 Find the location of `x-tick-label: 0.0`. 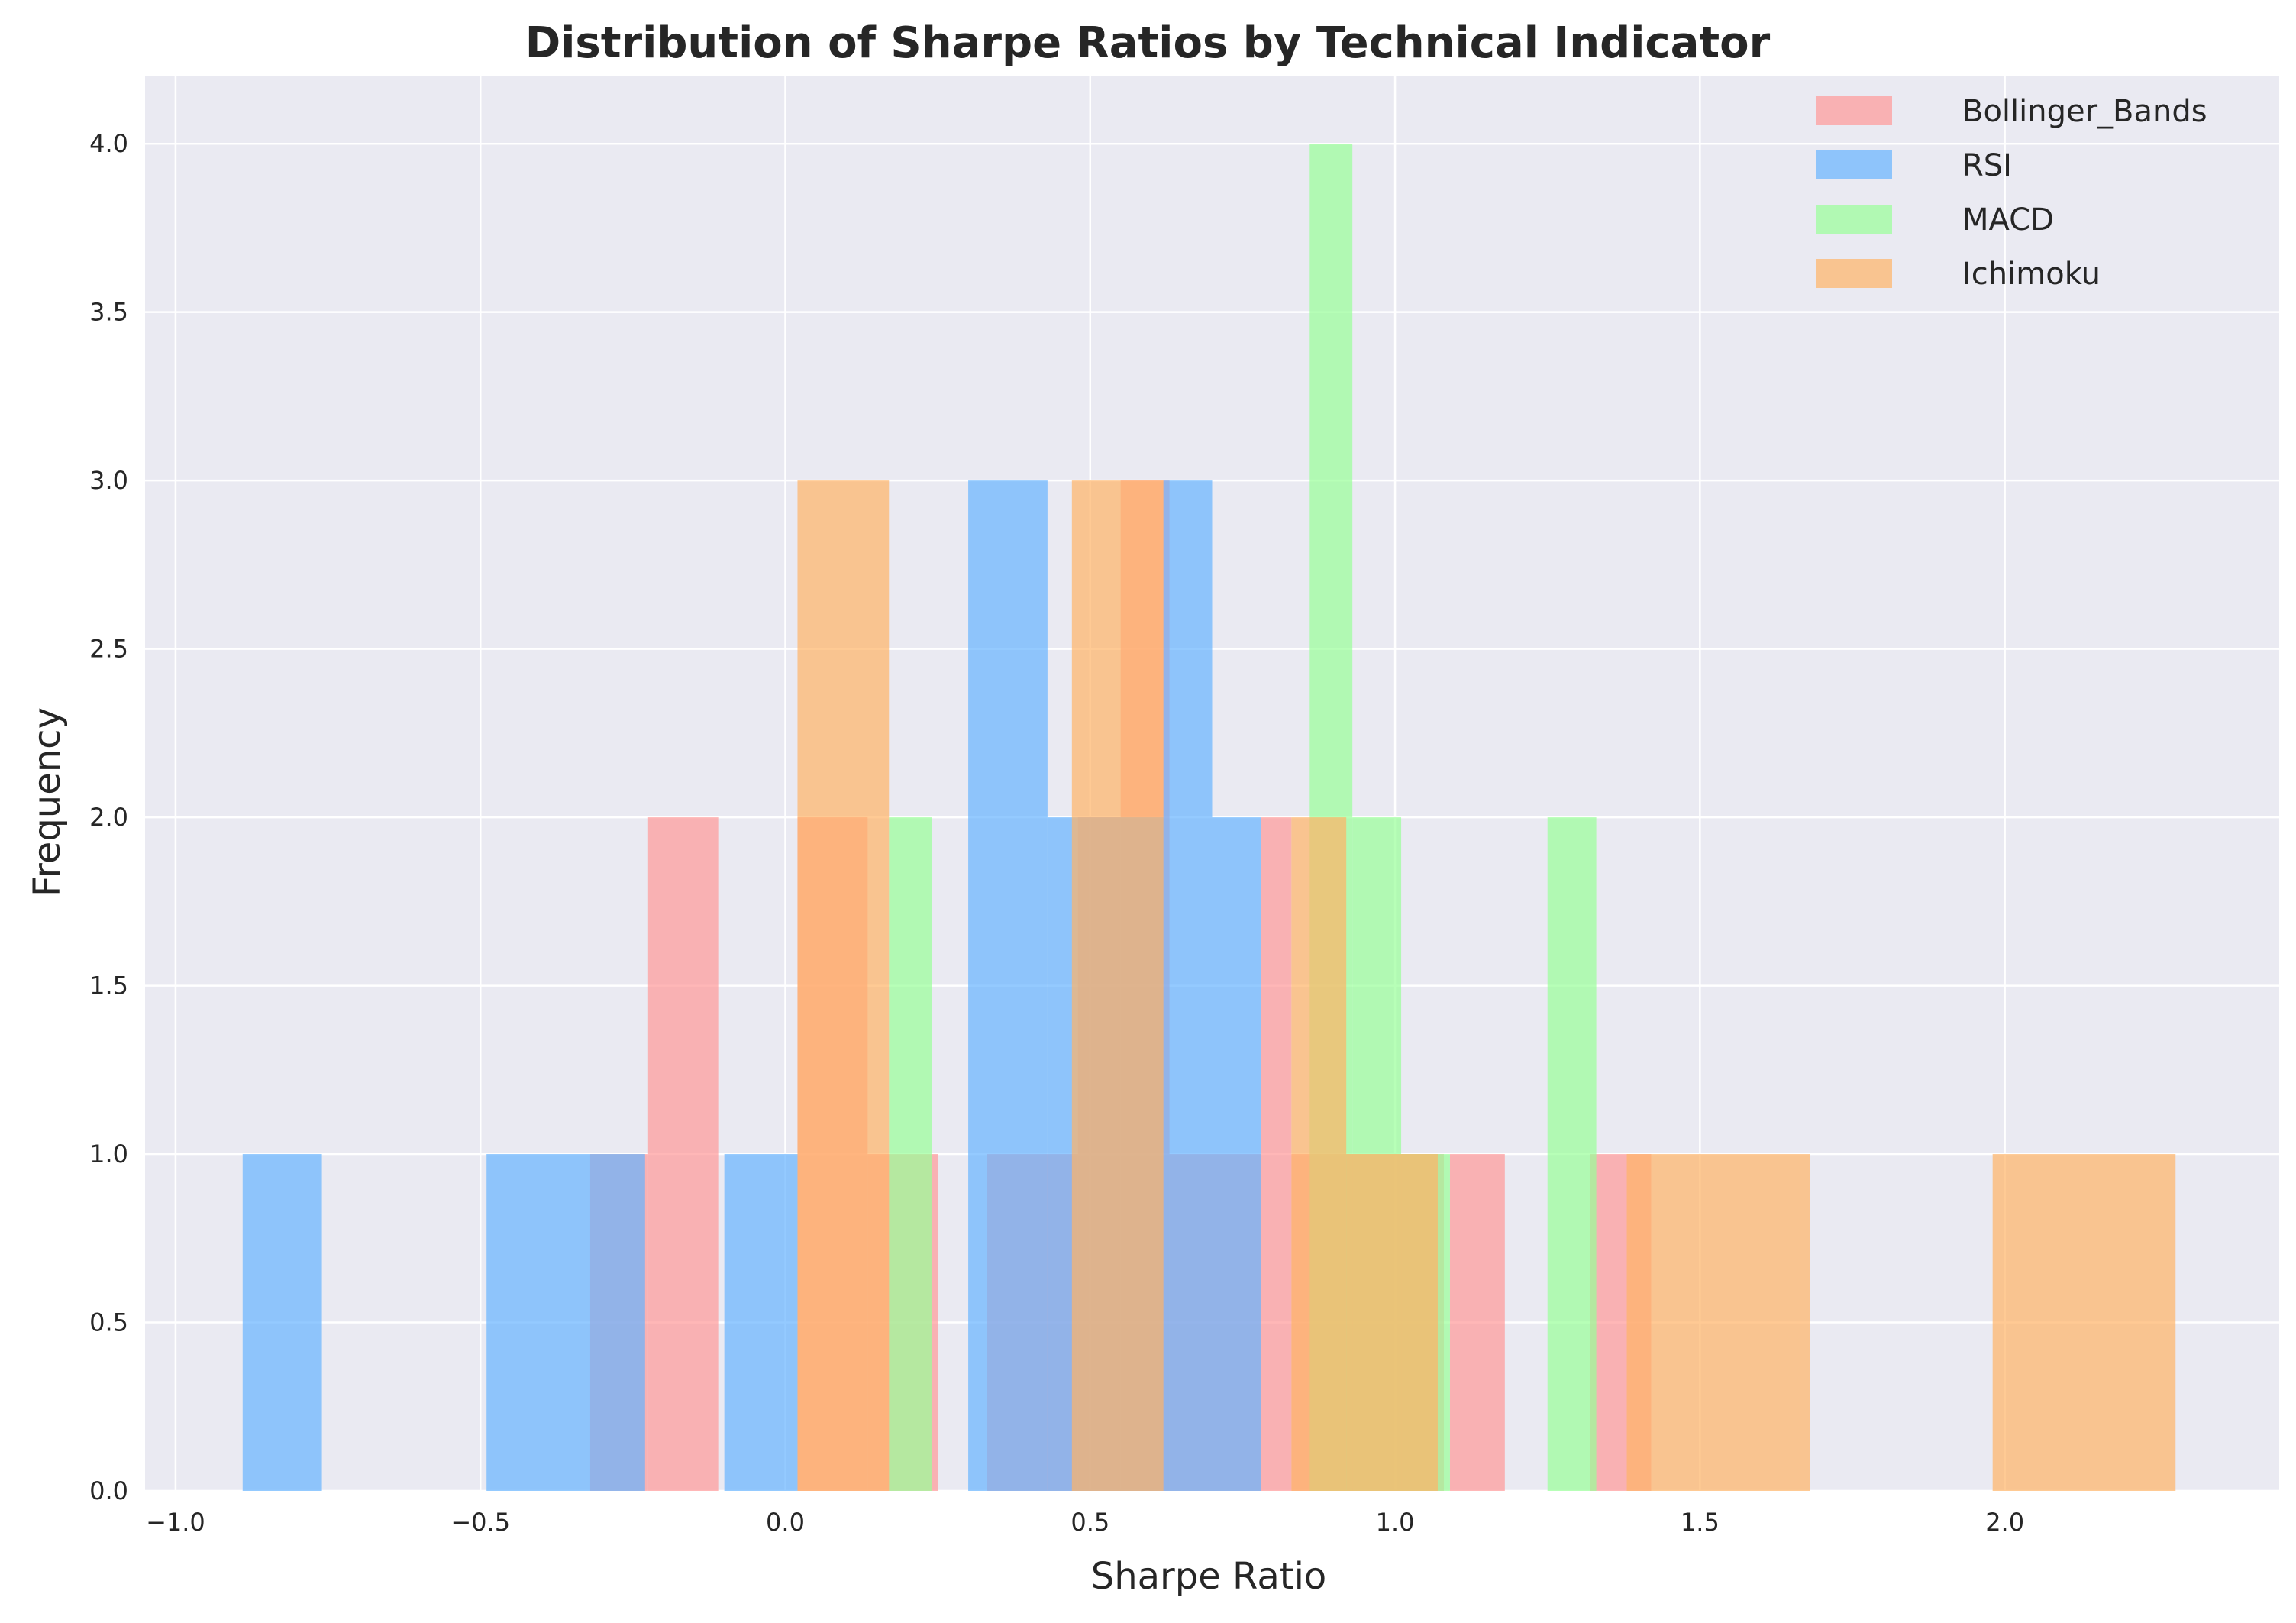

x-tick-label: 0.0 is located at coordinates (785, 1522).